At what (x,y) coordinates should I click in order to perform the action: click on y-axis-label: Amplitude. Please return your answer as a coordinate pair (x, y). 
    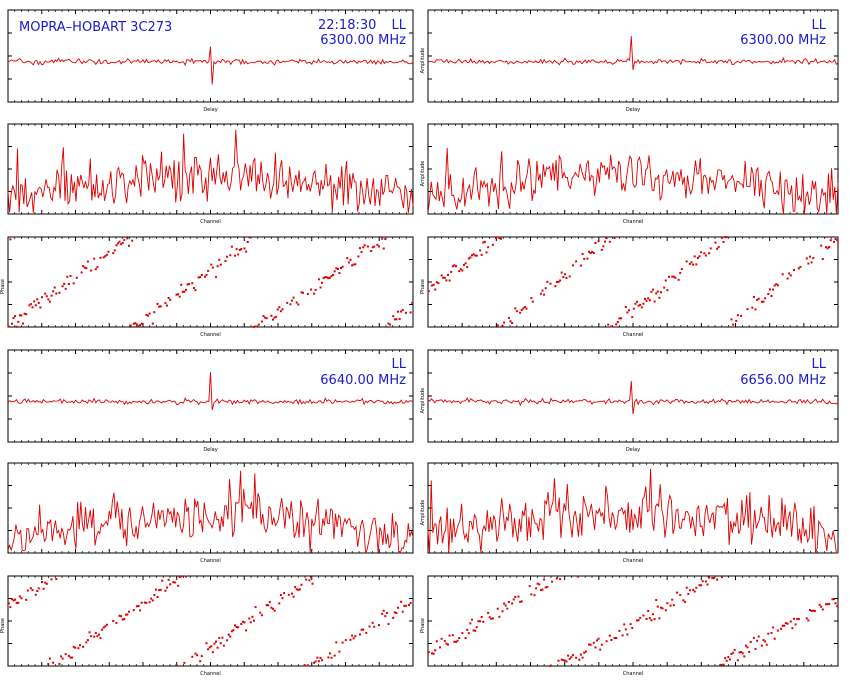
    Looking at the image, I should click on (423, 401).